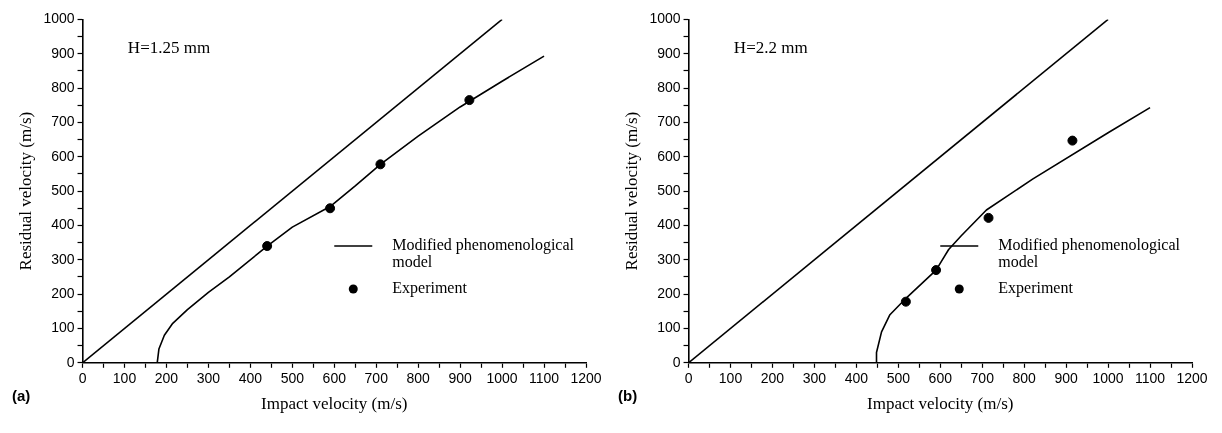  What do you see at coordinates (21, 395) in the screenshot?
I see `text: (a)` at bounding box center [21, 395].